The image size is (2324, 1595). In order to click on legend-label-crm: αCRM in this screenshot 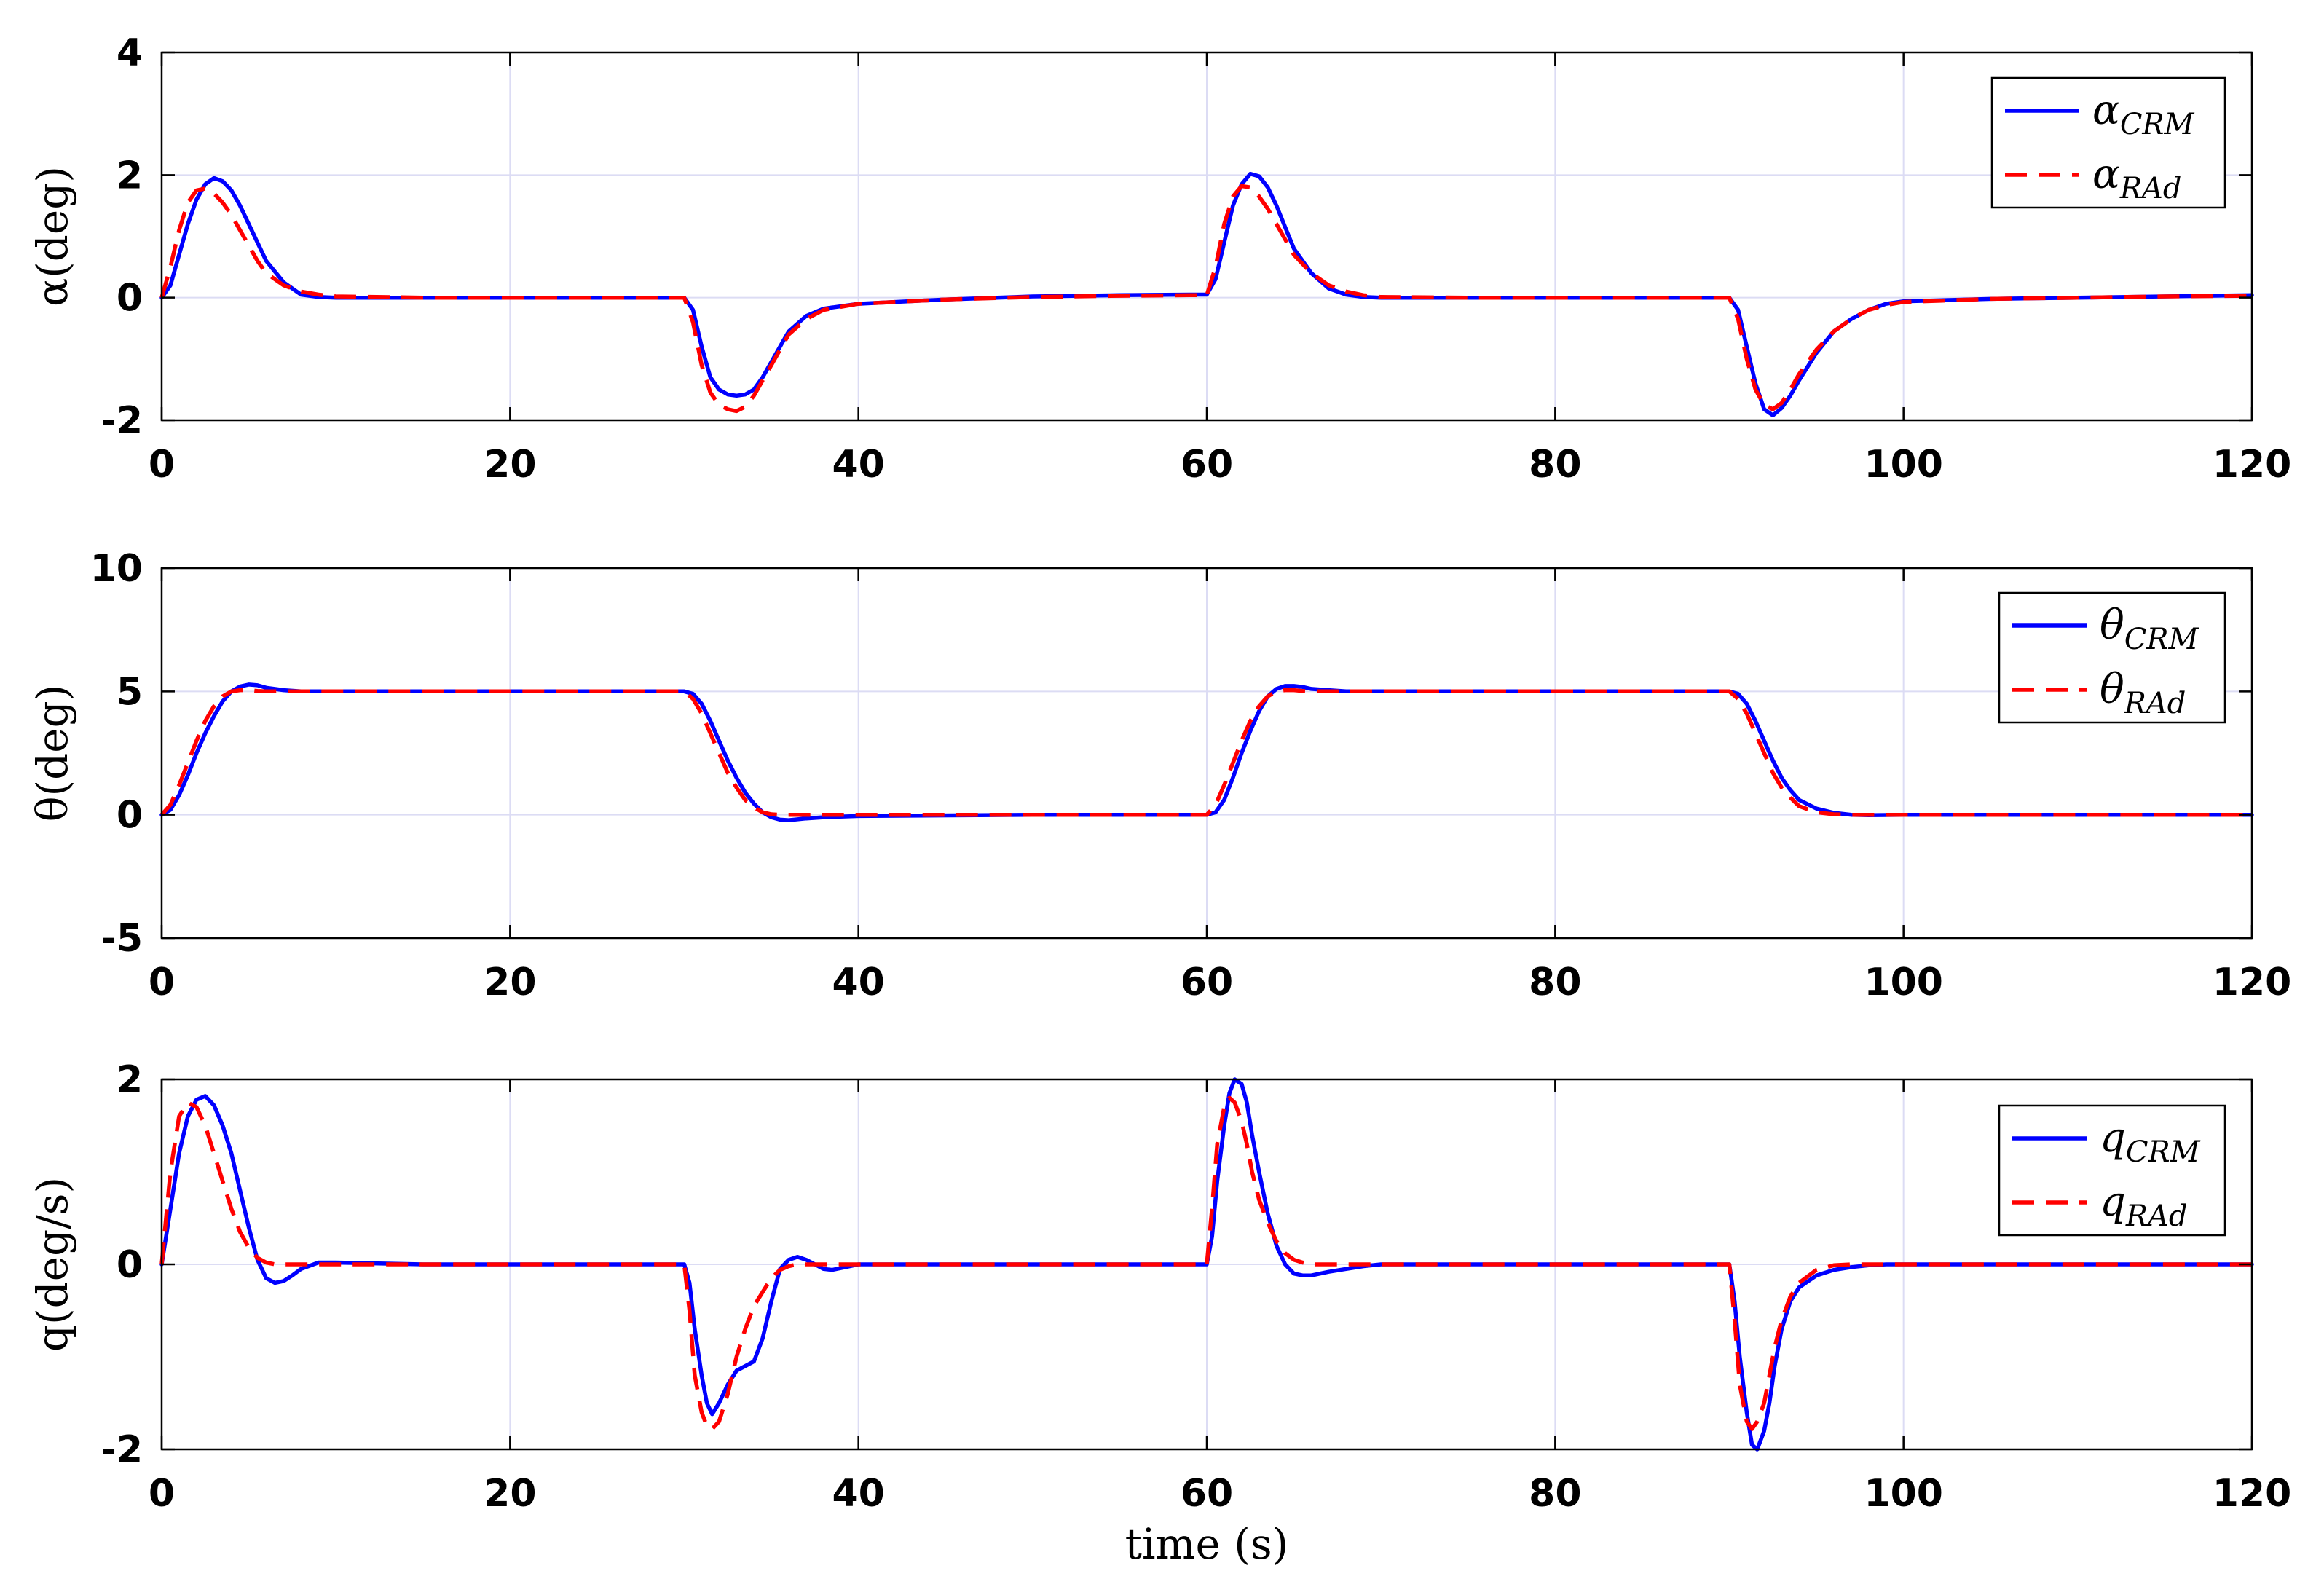, I will do `click(2143, 114)`.